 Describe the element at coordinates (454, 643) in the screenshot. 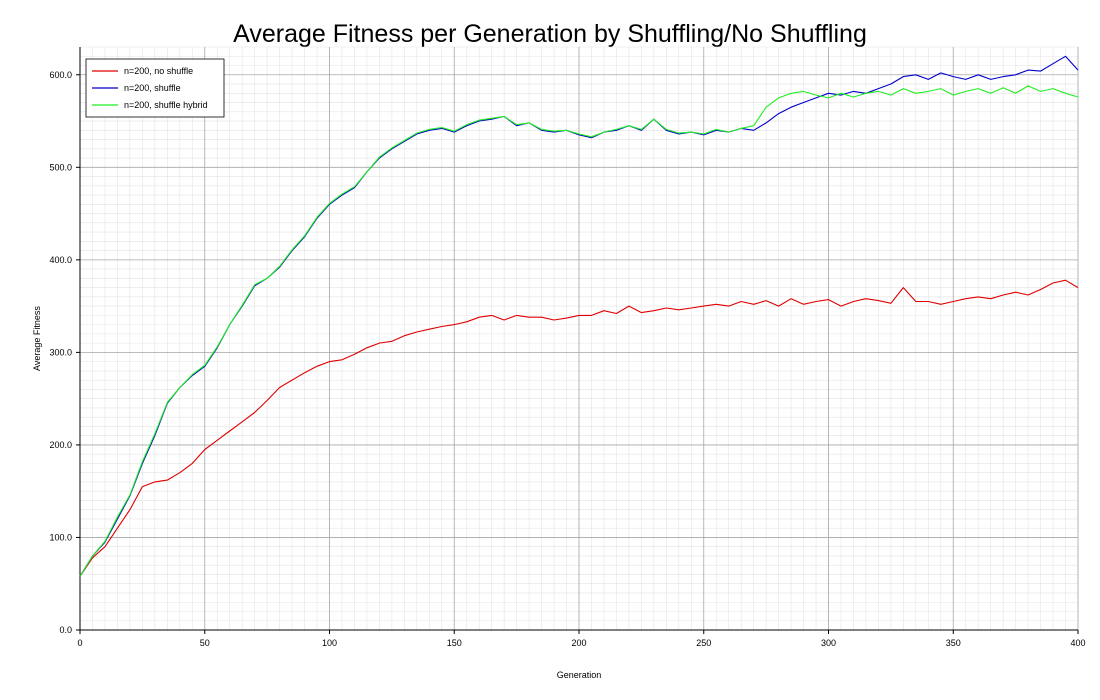

I see `x-tick-label: 150` at that location.